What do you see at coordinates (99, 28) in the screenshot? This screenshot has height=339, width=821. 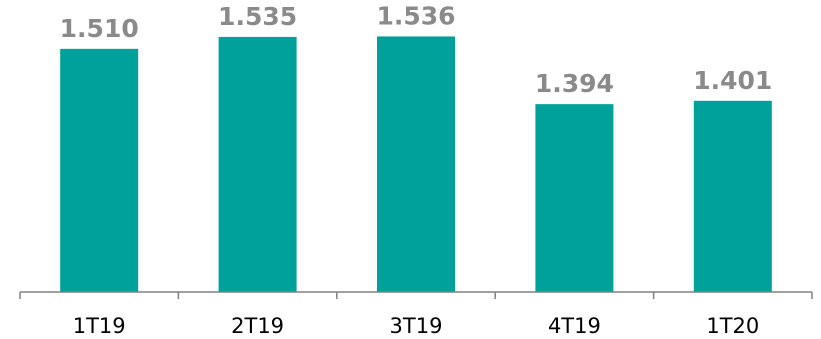 I see `value-label-1t19: 1.510` at bounding box center [99, 28].